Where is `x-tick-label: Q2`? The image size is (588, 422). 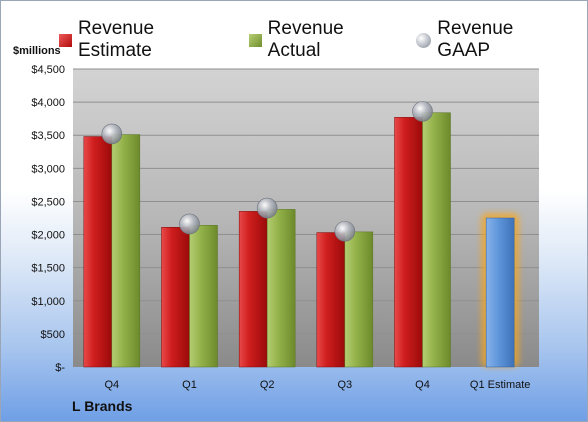
x-tick-label: Q2 is located at coordinates (267, 385).